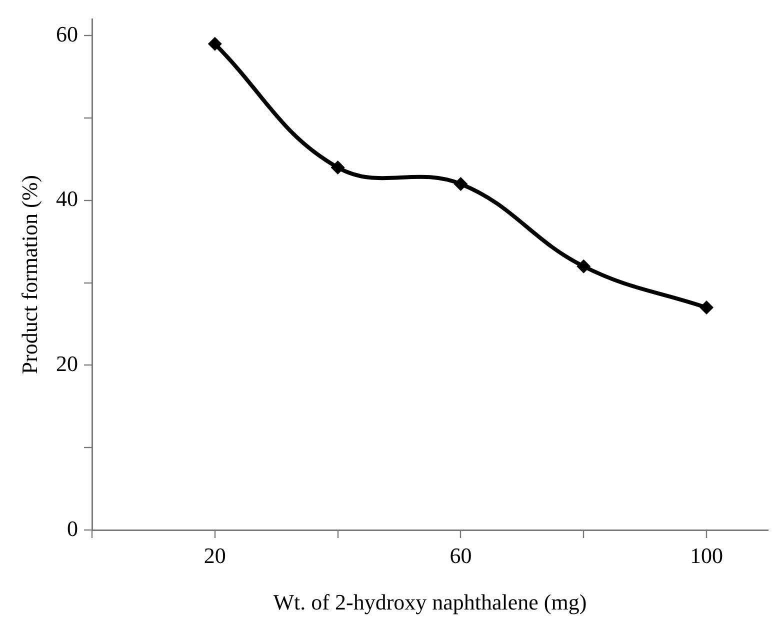 The width and height of the screenshot is (775, 621). What do you see at coordinates (461, 555) in the screenshot?
I see `x-tick-label: 60` at bounding box center [461, 555].